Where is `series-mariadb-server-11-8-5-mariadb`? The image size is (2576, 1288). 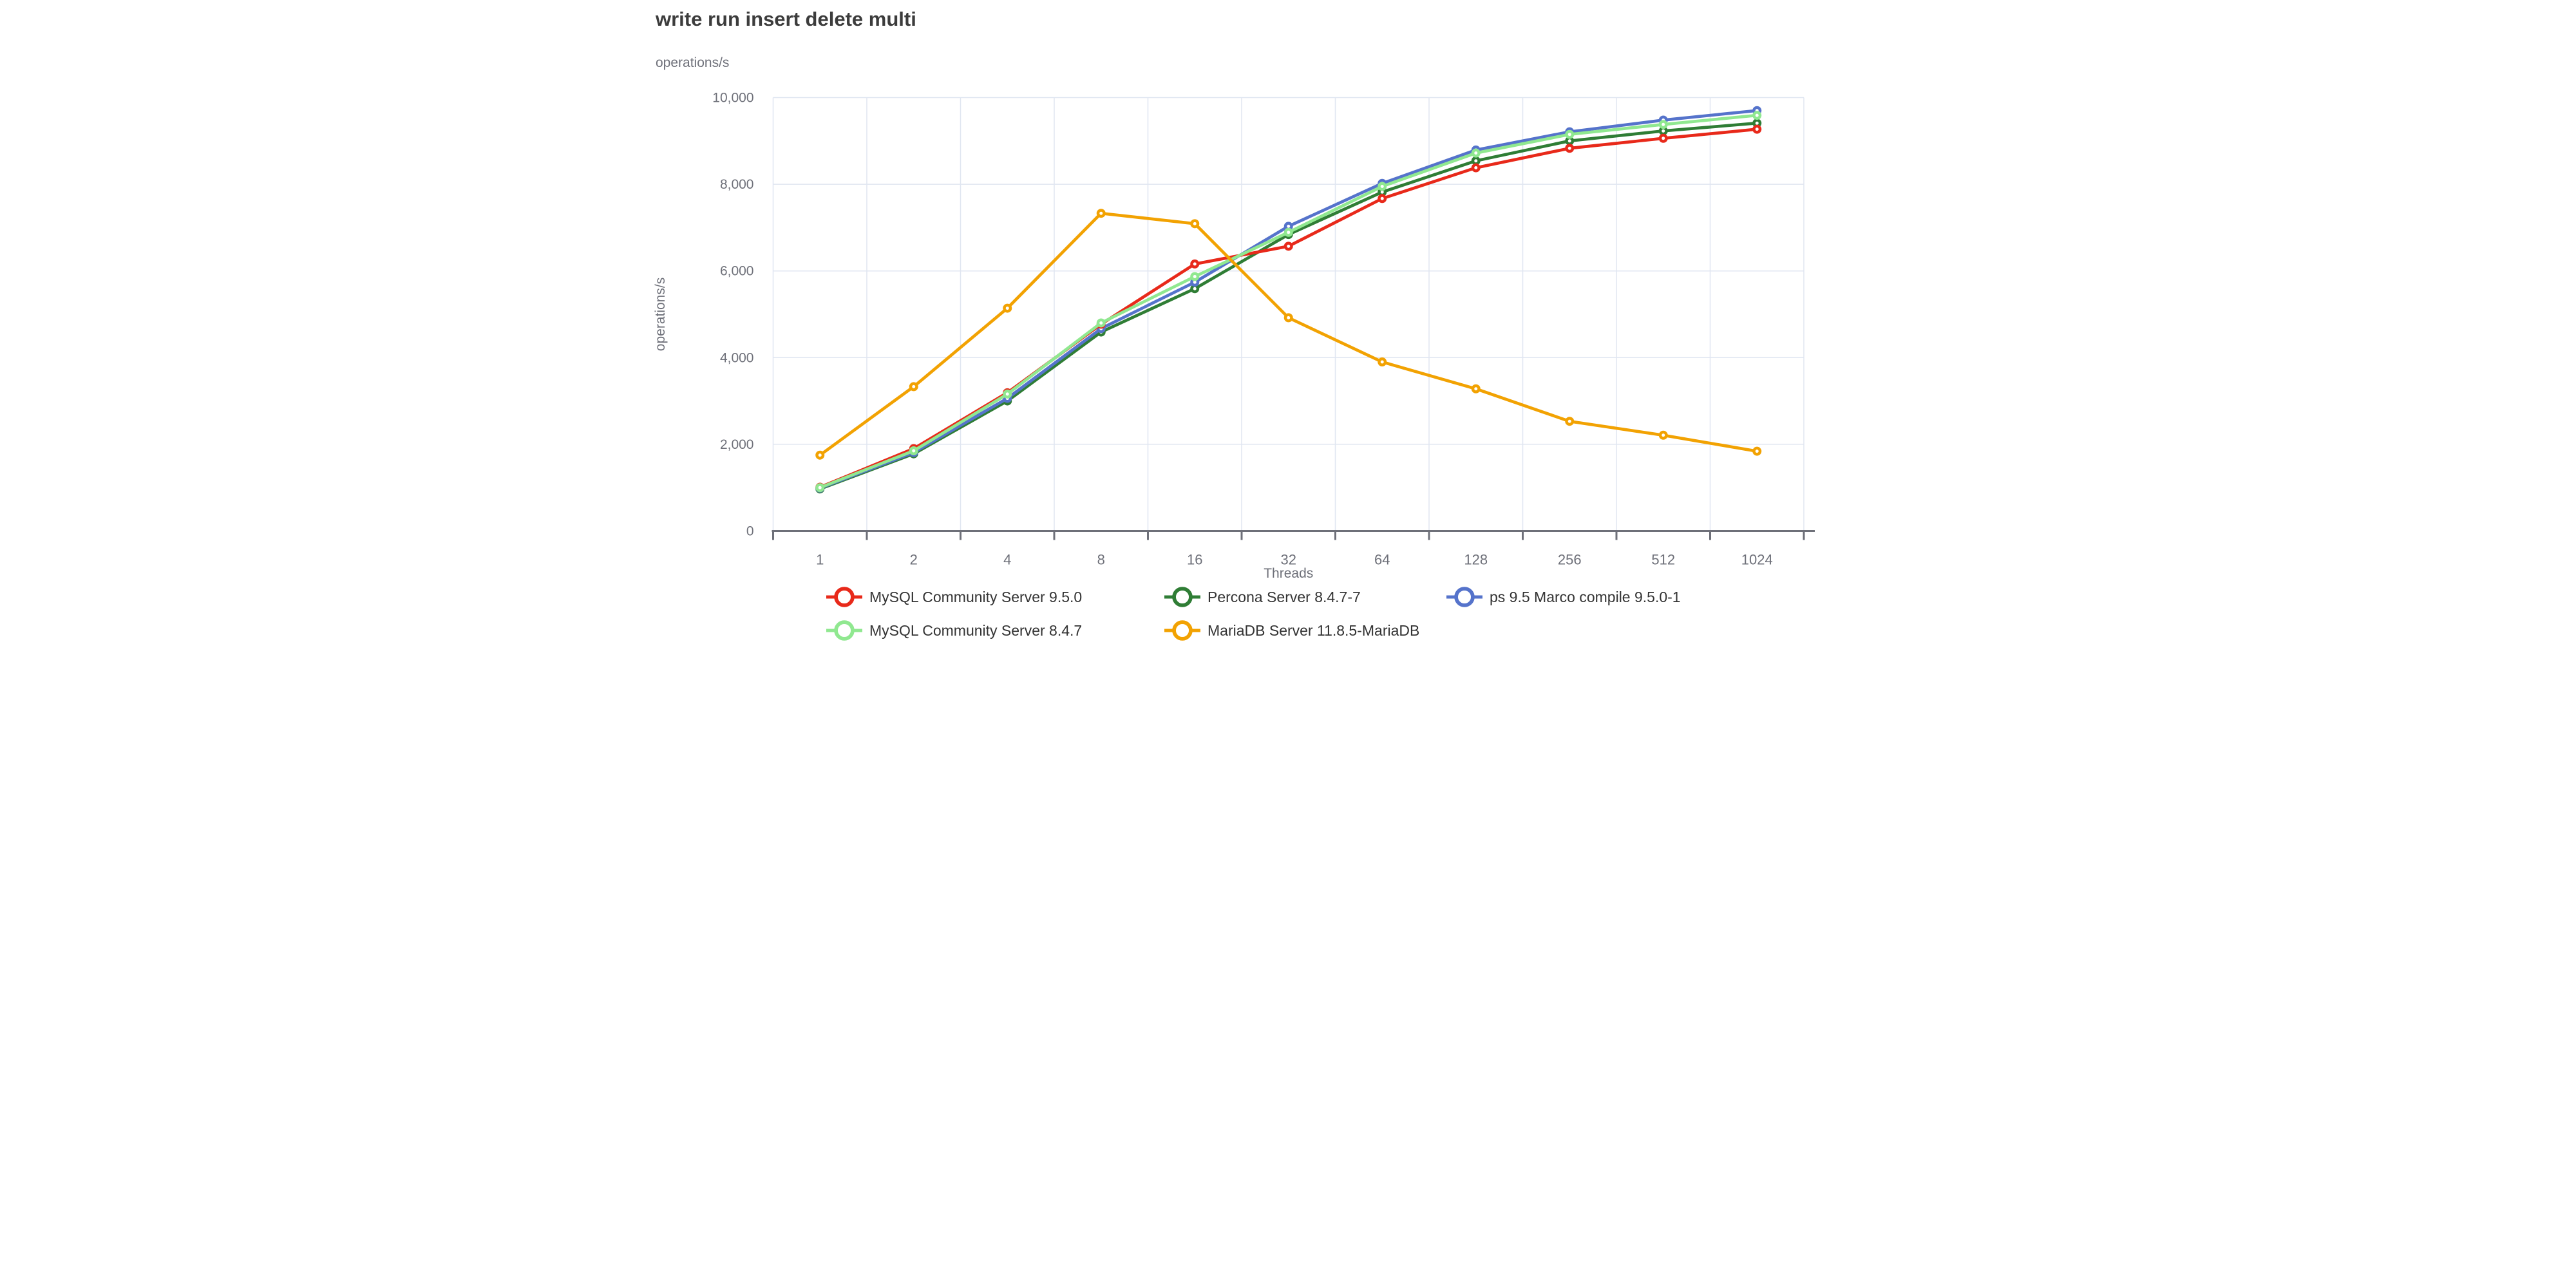 series-mariadb-server-11-8-5-mariadb is located at coordinates (1288, 334).